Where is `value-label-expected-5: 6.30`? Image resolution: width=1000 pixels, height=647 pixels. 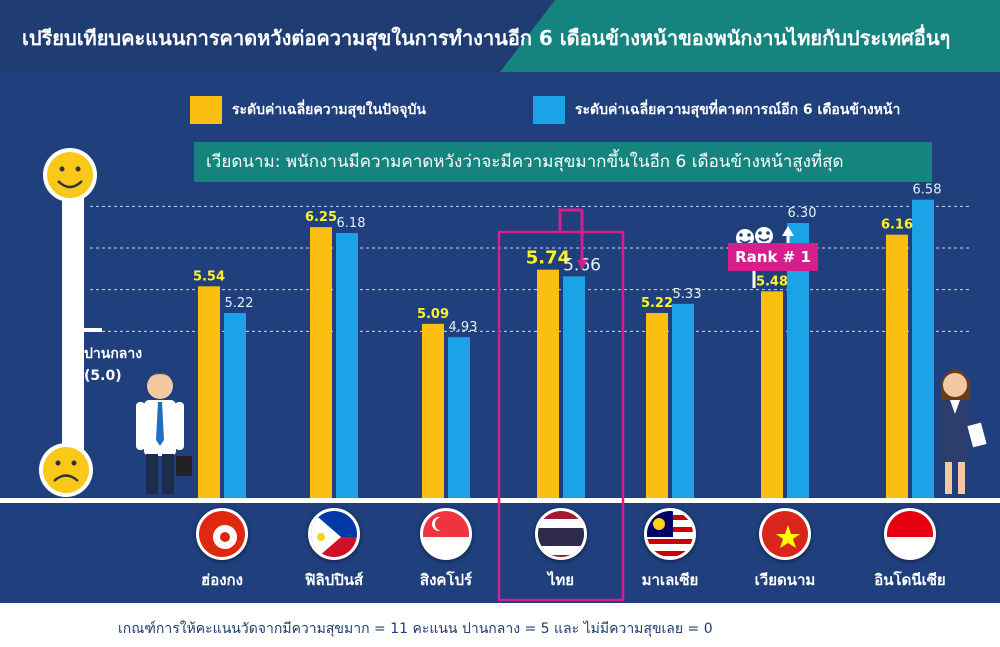
value-label-expected-5: 6.30 is located at coordinates (802, 213).